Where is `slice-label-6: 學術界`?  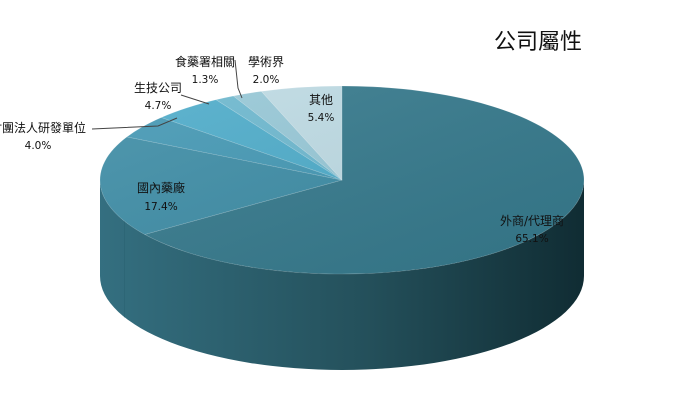
slice-label-6: 學術界 is located at coordinates (266, 62).